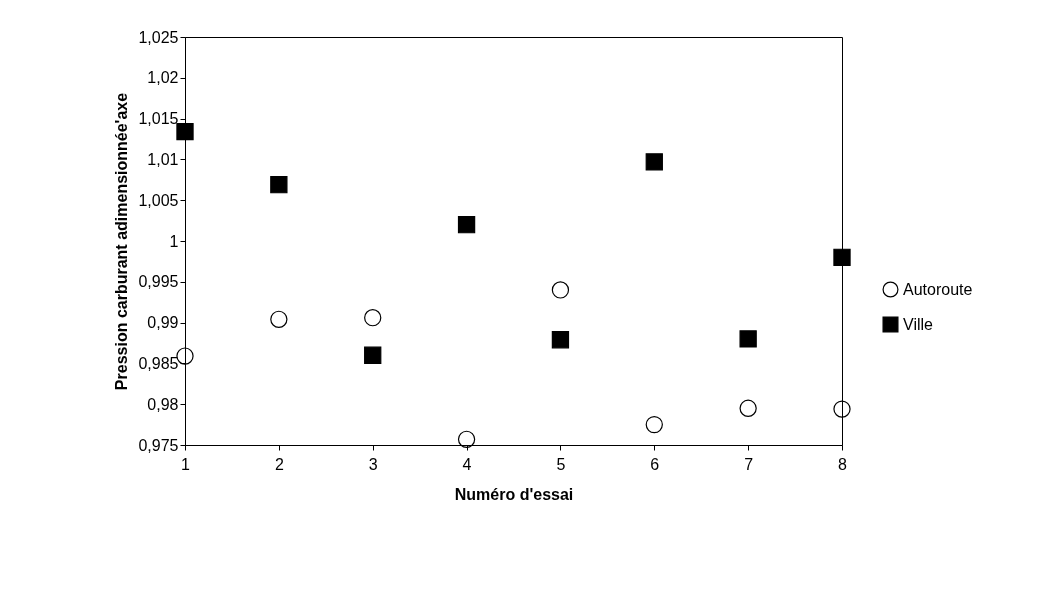 The width and height of the screenshot is (1039, 611). I want to click on x-tick-label: 2, so click(279, 464).